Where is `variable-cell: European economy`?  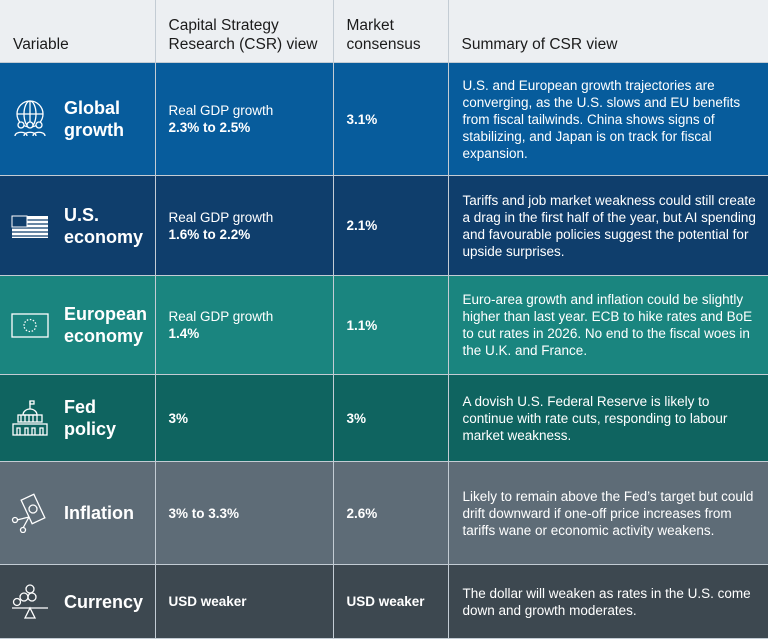 variable-cell: European economy is located at coordinates (78, 325).